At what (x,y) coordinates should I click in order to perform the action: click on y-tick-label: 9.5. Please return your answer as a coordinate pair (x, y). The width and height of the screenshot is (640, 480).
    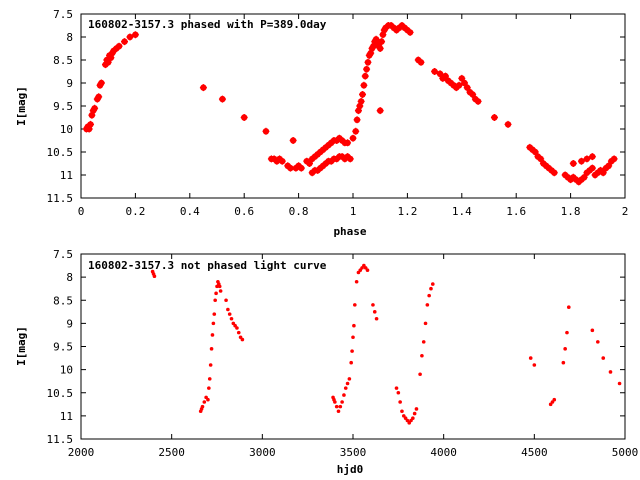
    Looking at the image, I should click on (63, 106).